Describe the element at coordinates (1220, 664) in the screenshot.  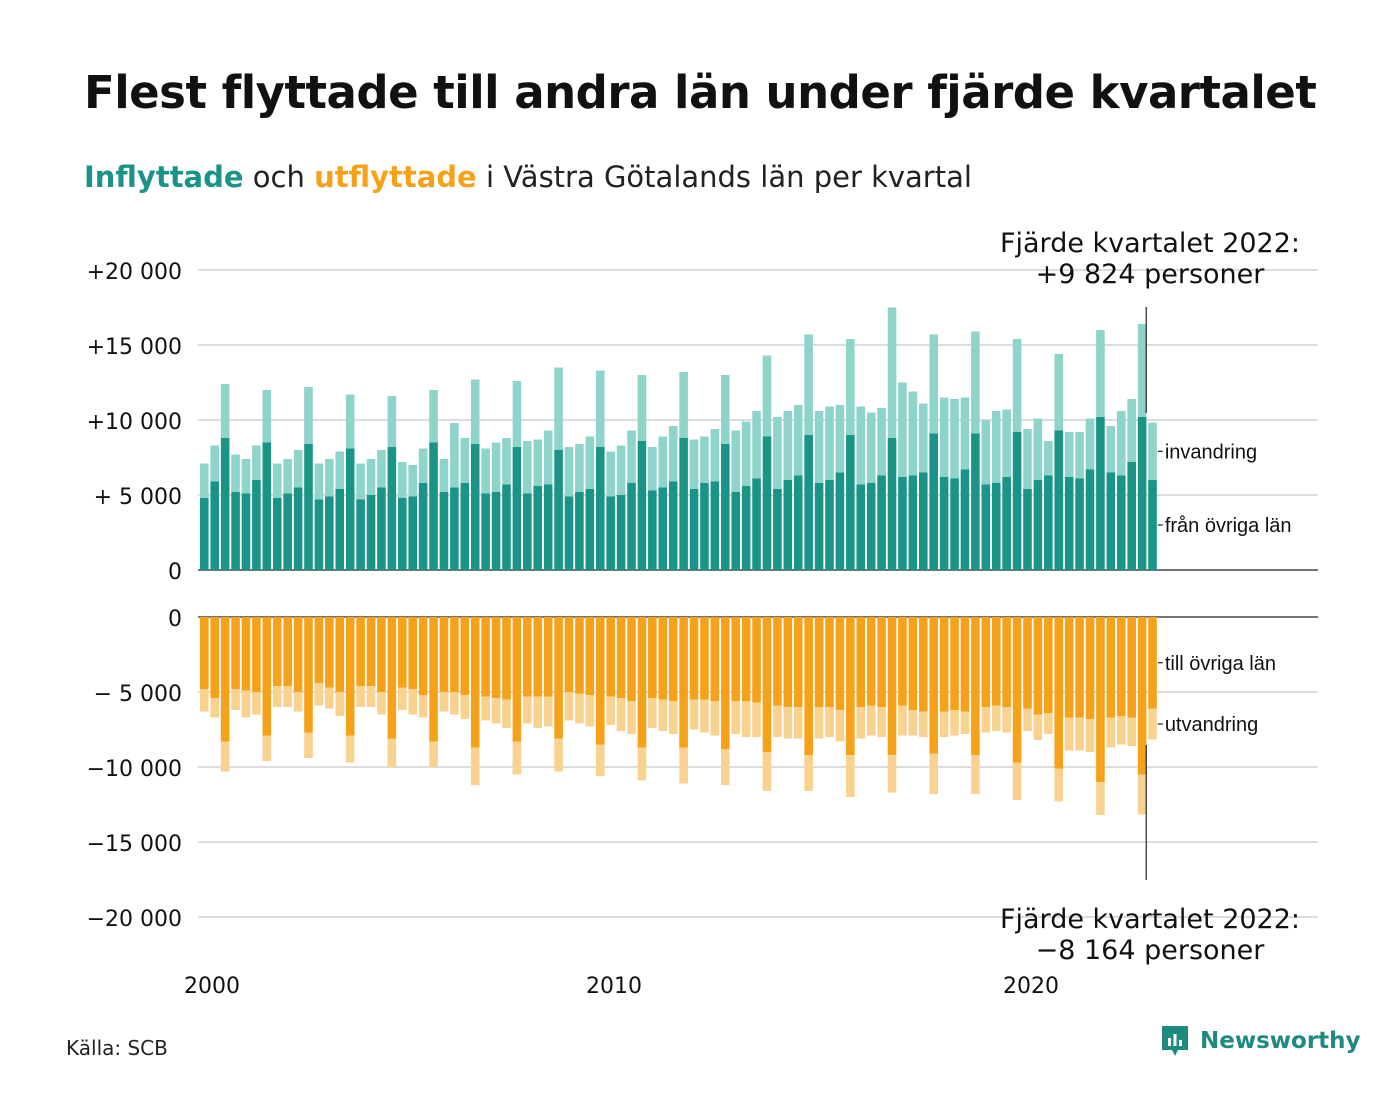
I see `series-label: till övriga län` at that location.